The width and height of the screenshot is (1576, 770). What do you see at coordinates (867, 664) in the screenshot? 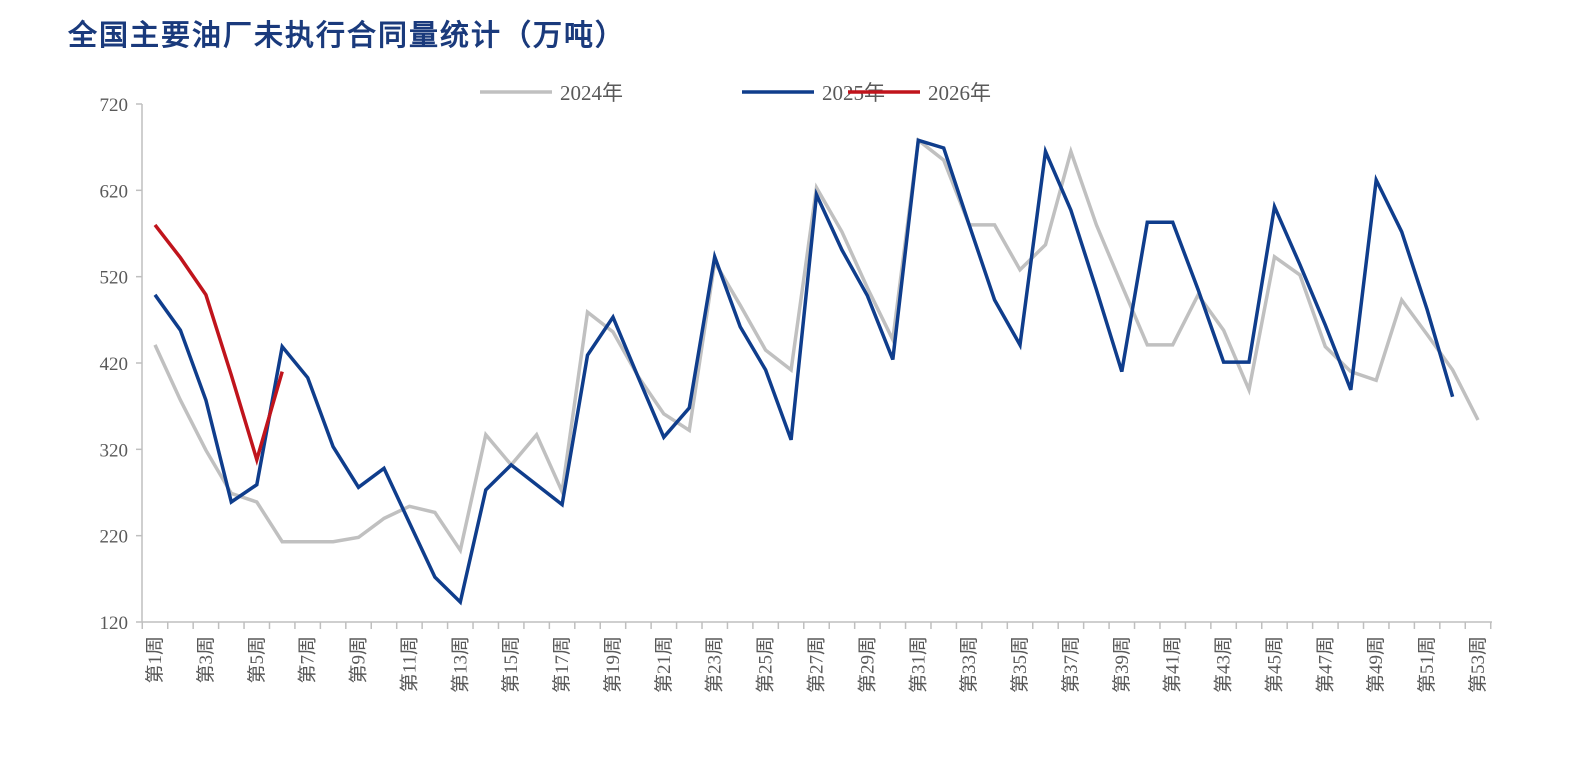
I see `x-tick-label: 第29周` at bounding box center [867, 664].